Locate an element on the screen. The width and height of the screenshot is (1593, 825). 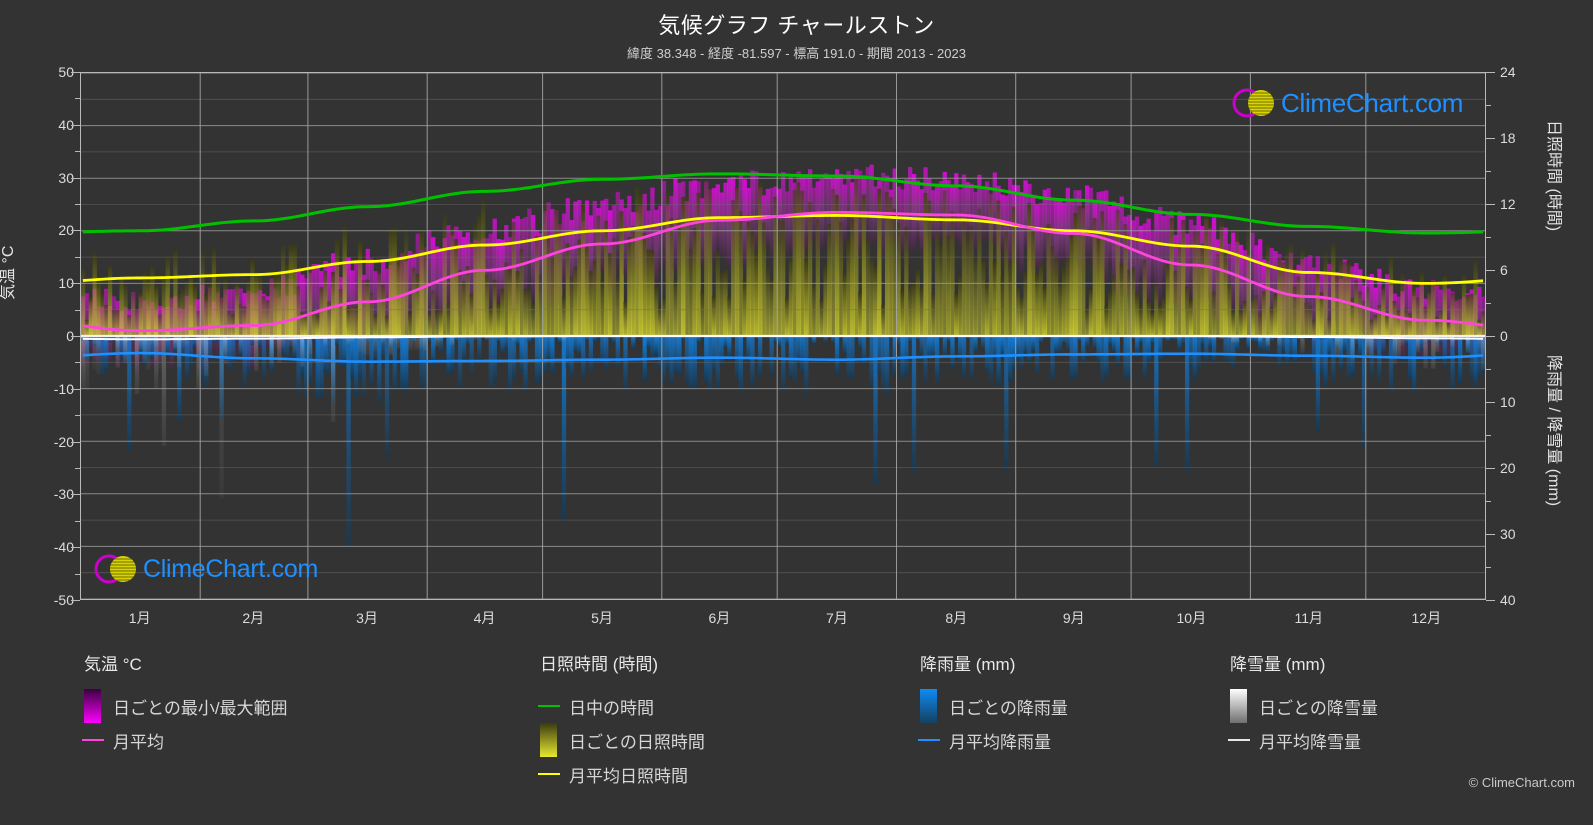
legend-label-daylight: 日中の時間 is located at coordinates (611, 708).